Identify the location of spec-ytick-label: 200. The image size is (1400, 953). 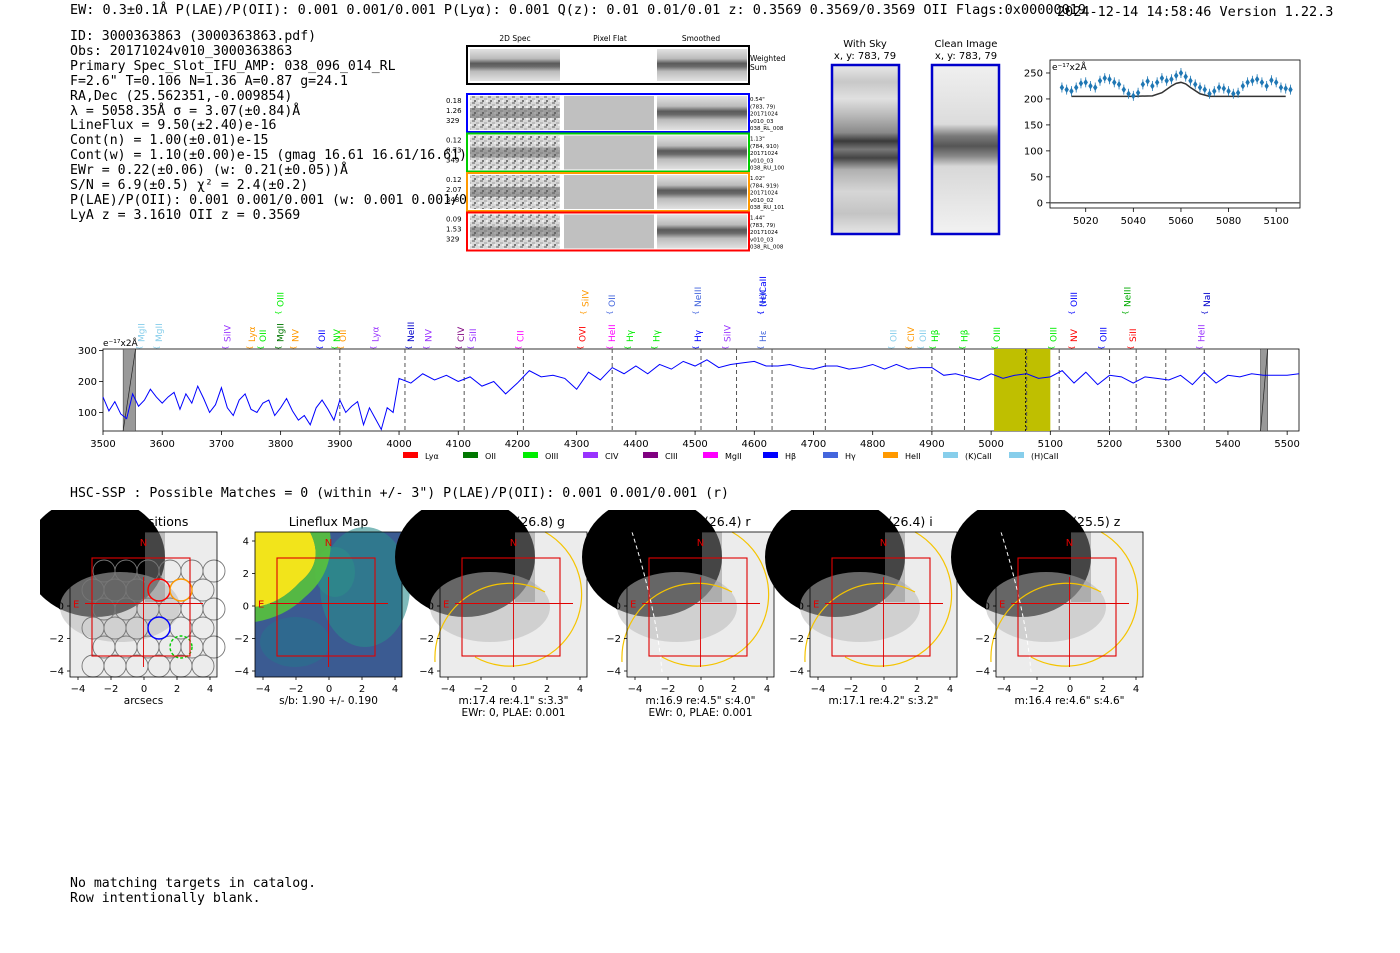
(87, 382).